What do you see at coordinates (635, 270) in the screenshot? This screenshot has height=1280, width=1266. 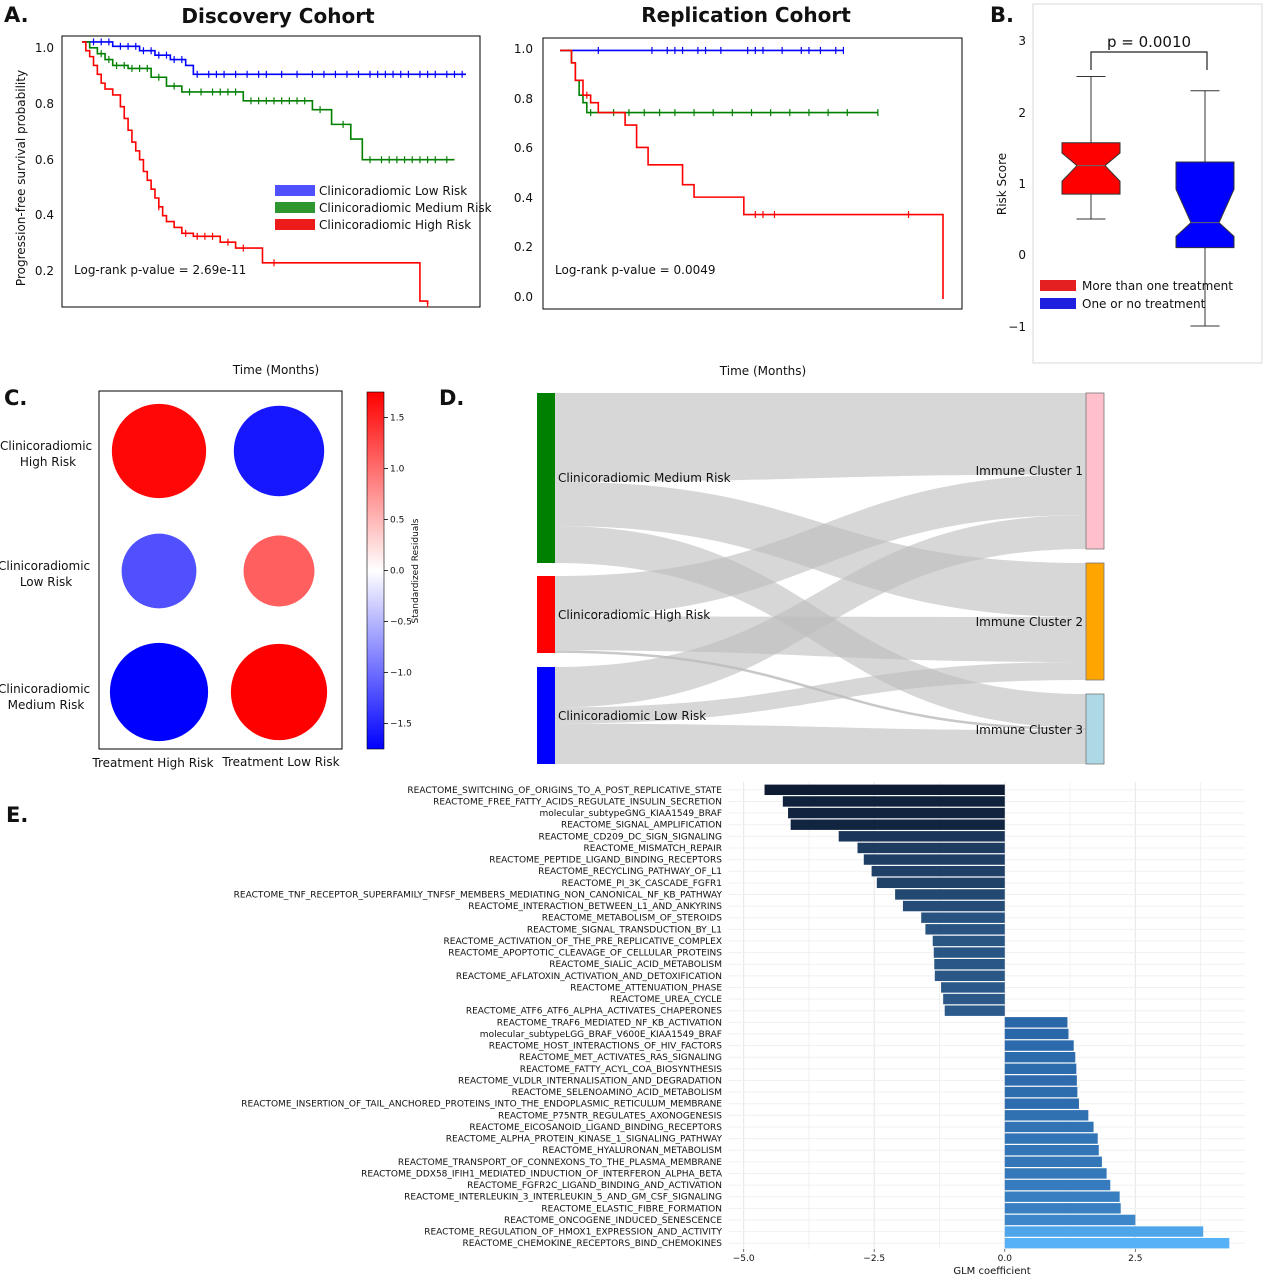 I see `replication-logrank: Log-rank p-value = 0.0049` at bounding box center [635, 270].